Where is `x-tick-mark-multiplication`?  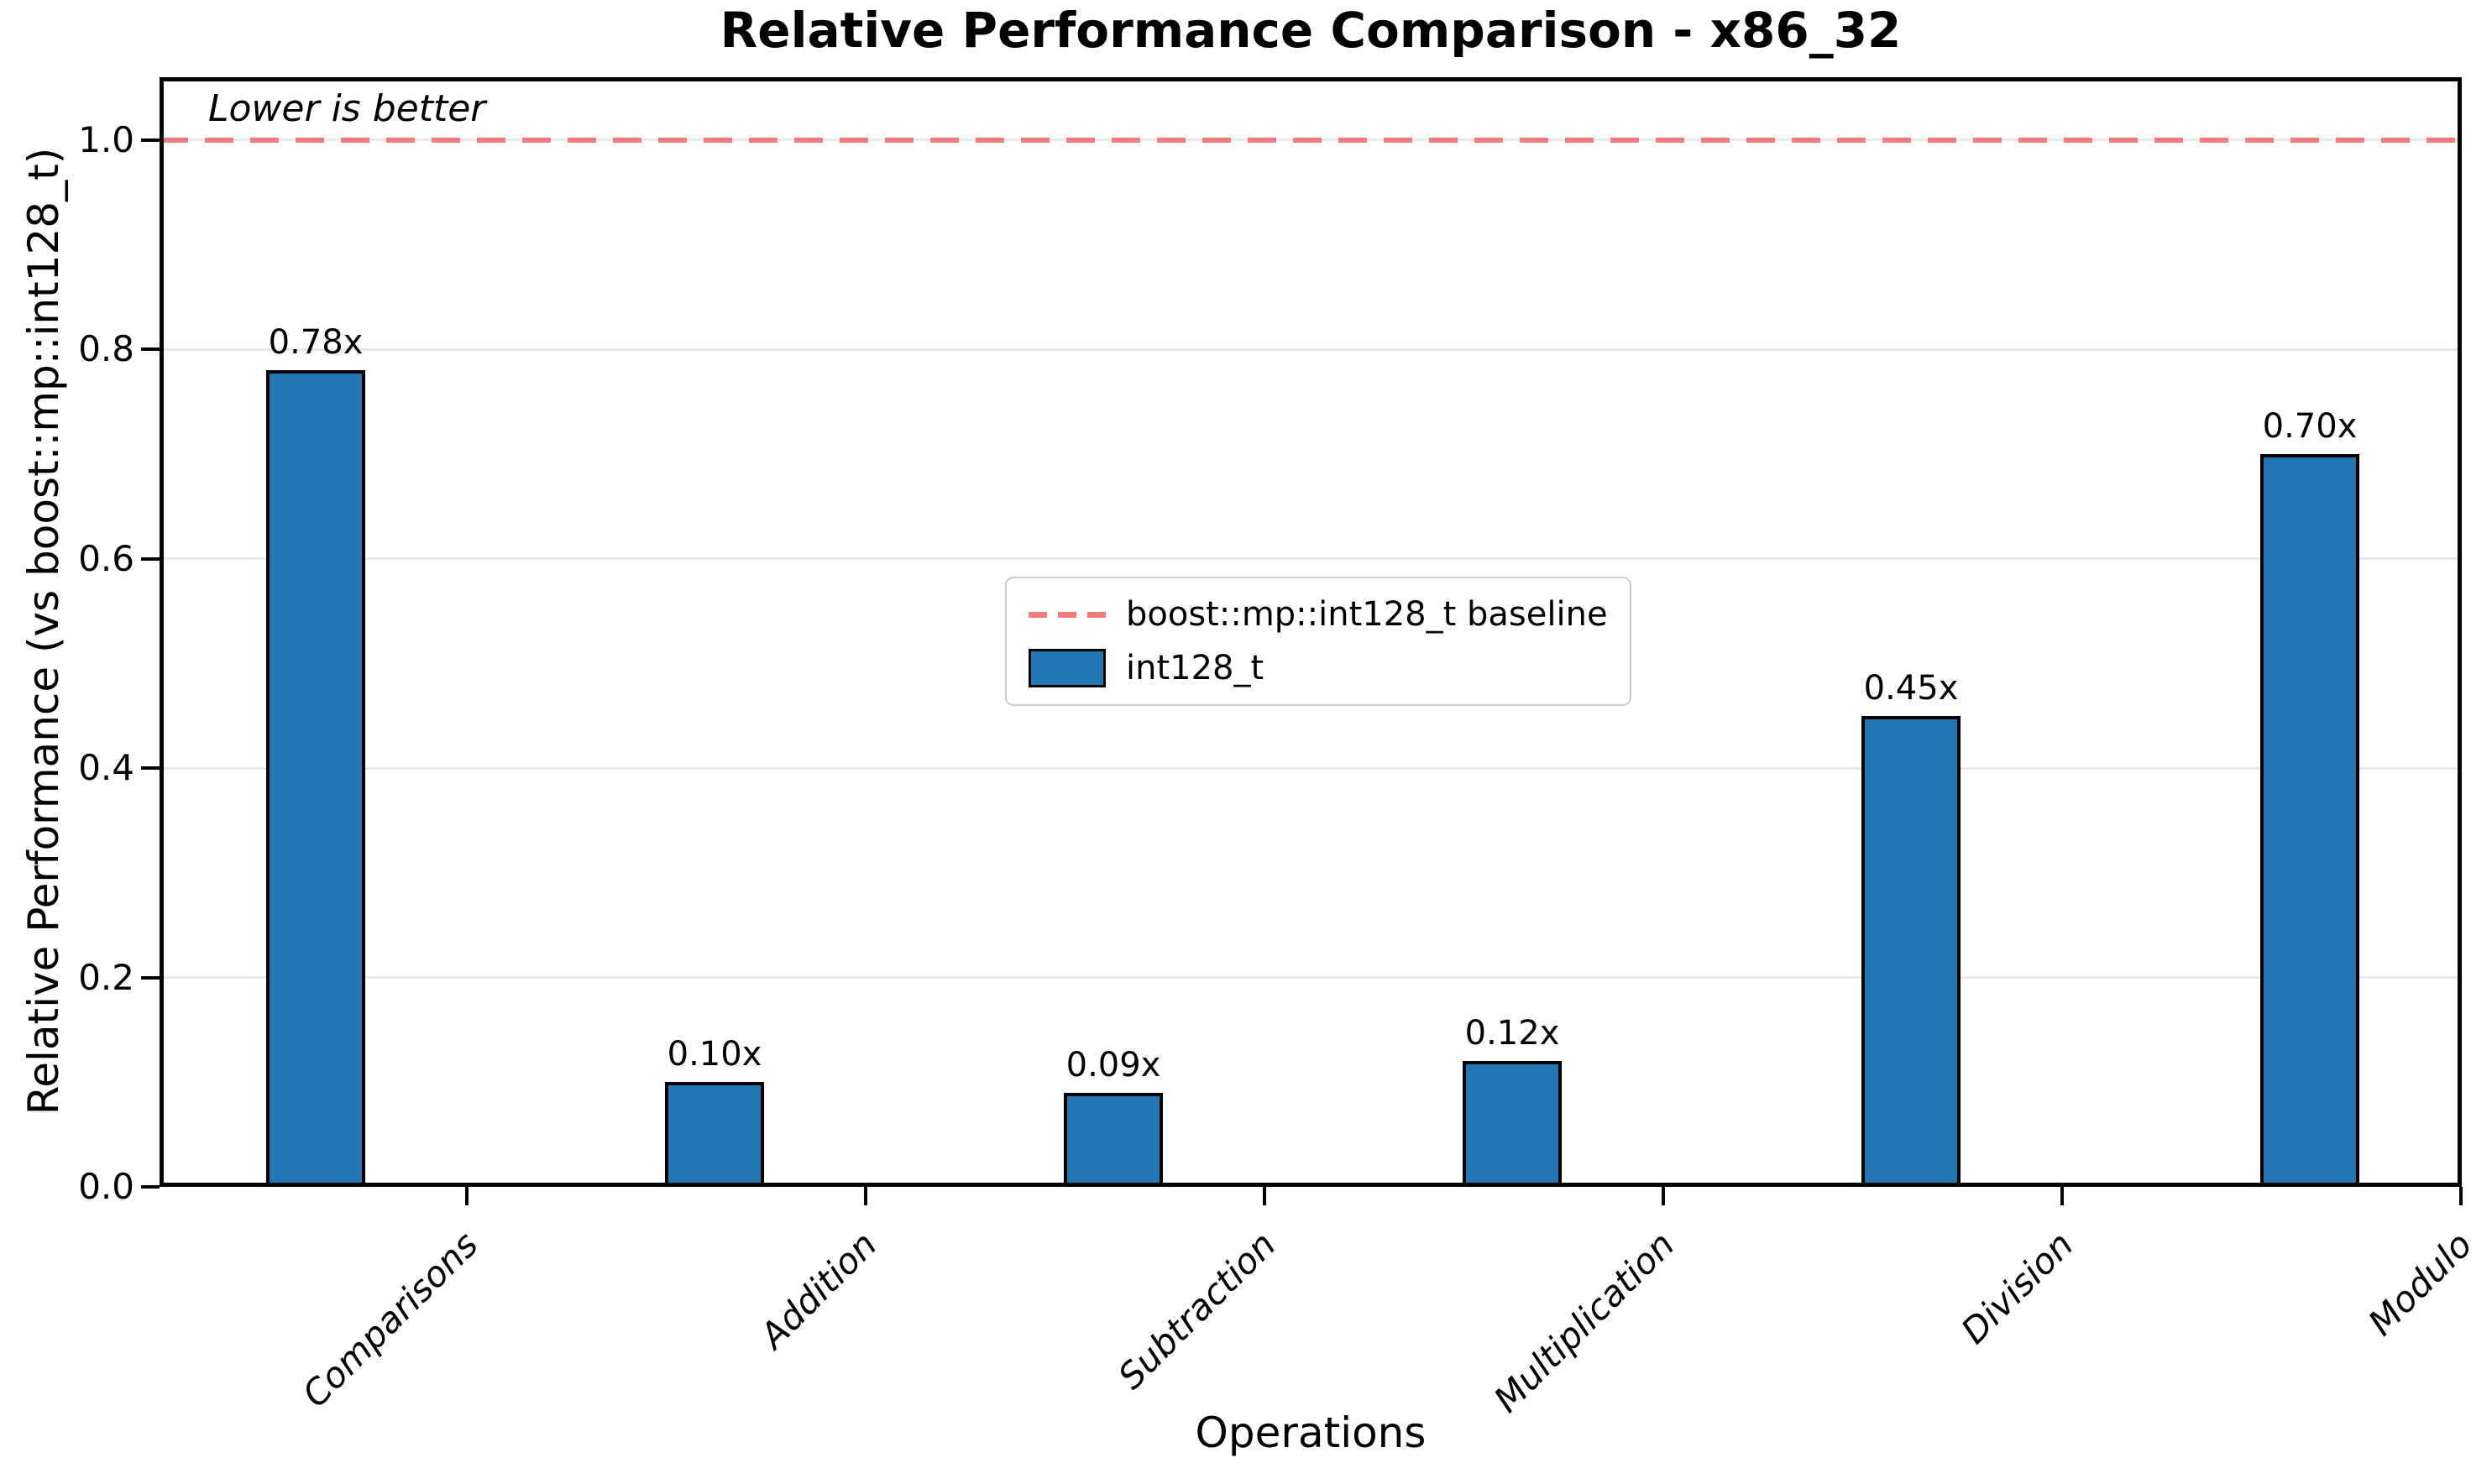
x-tick-mark-multiplication is located at coordinates (1664, 1196).